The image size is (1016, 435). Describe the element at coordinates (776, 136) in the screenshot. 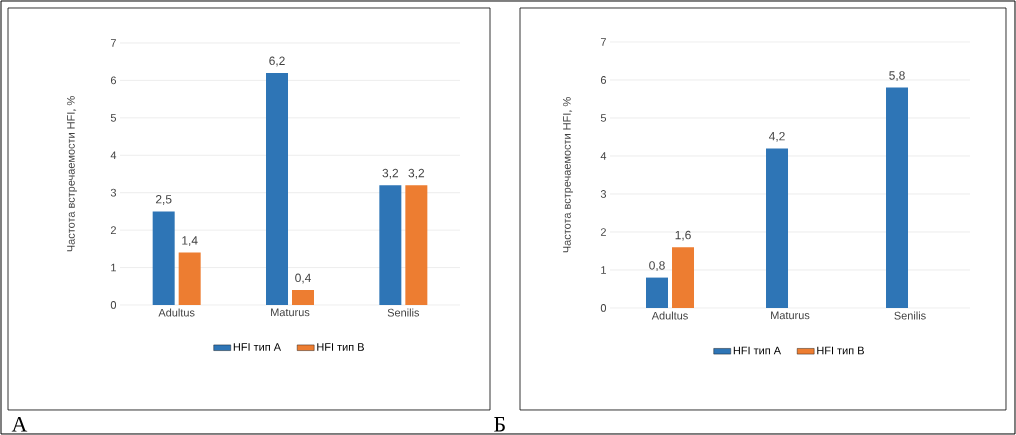

I see `data-label: 4,2` at that location.